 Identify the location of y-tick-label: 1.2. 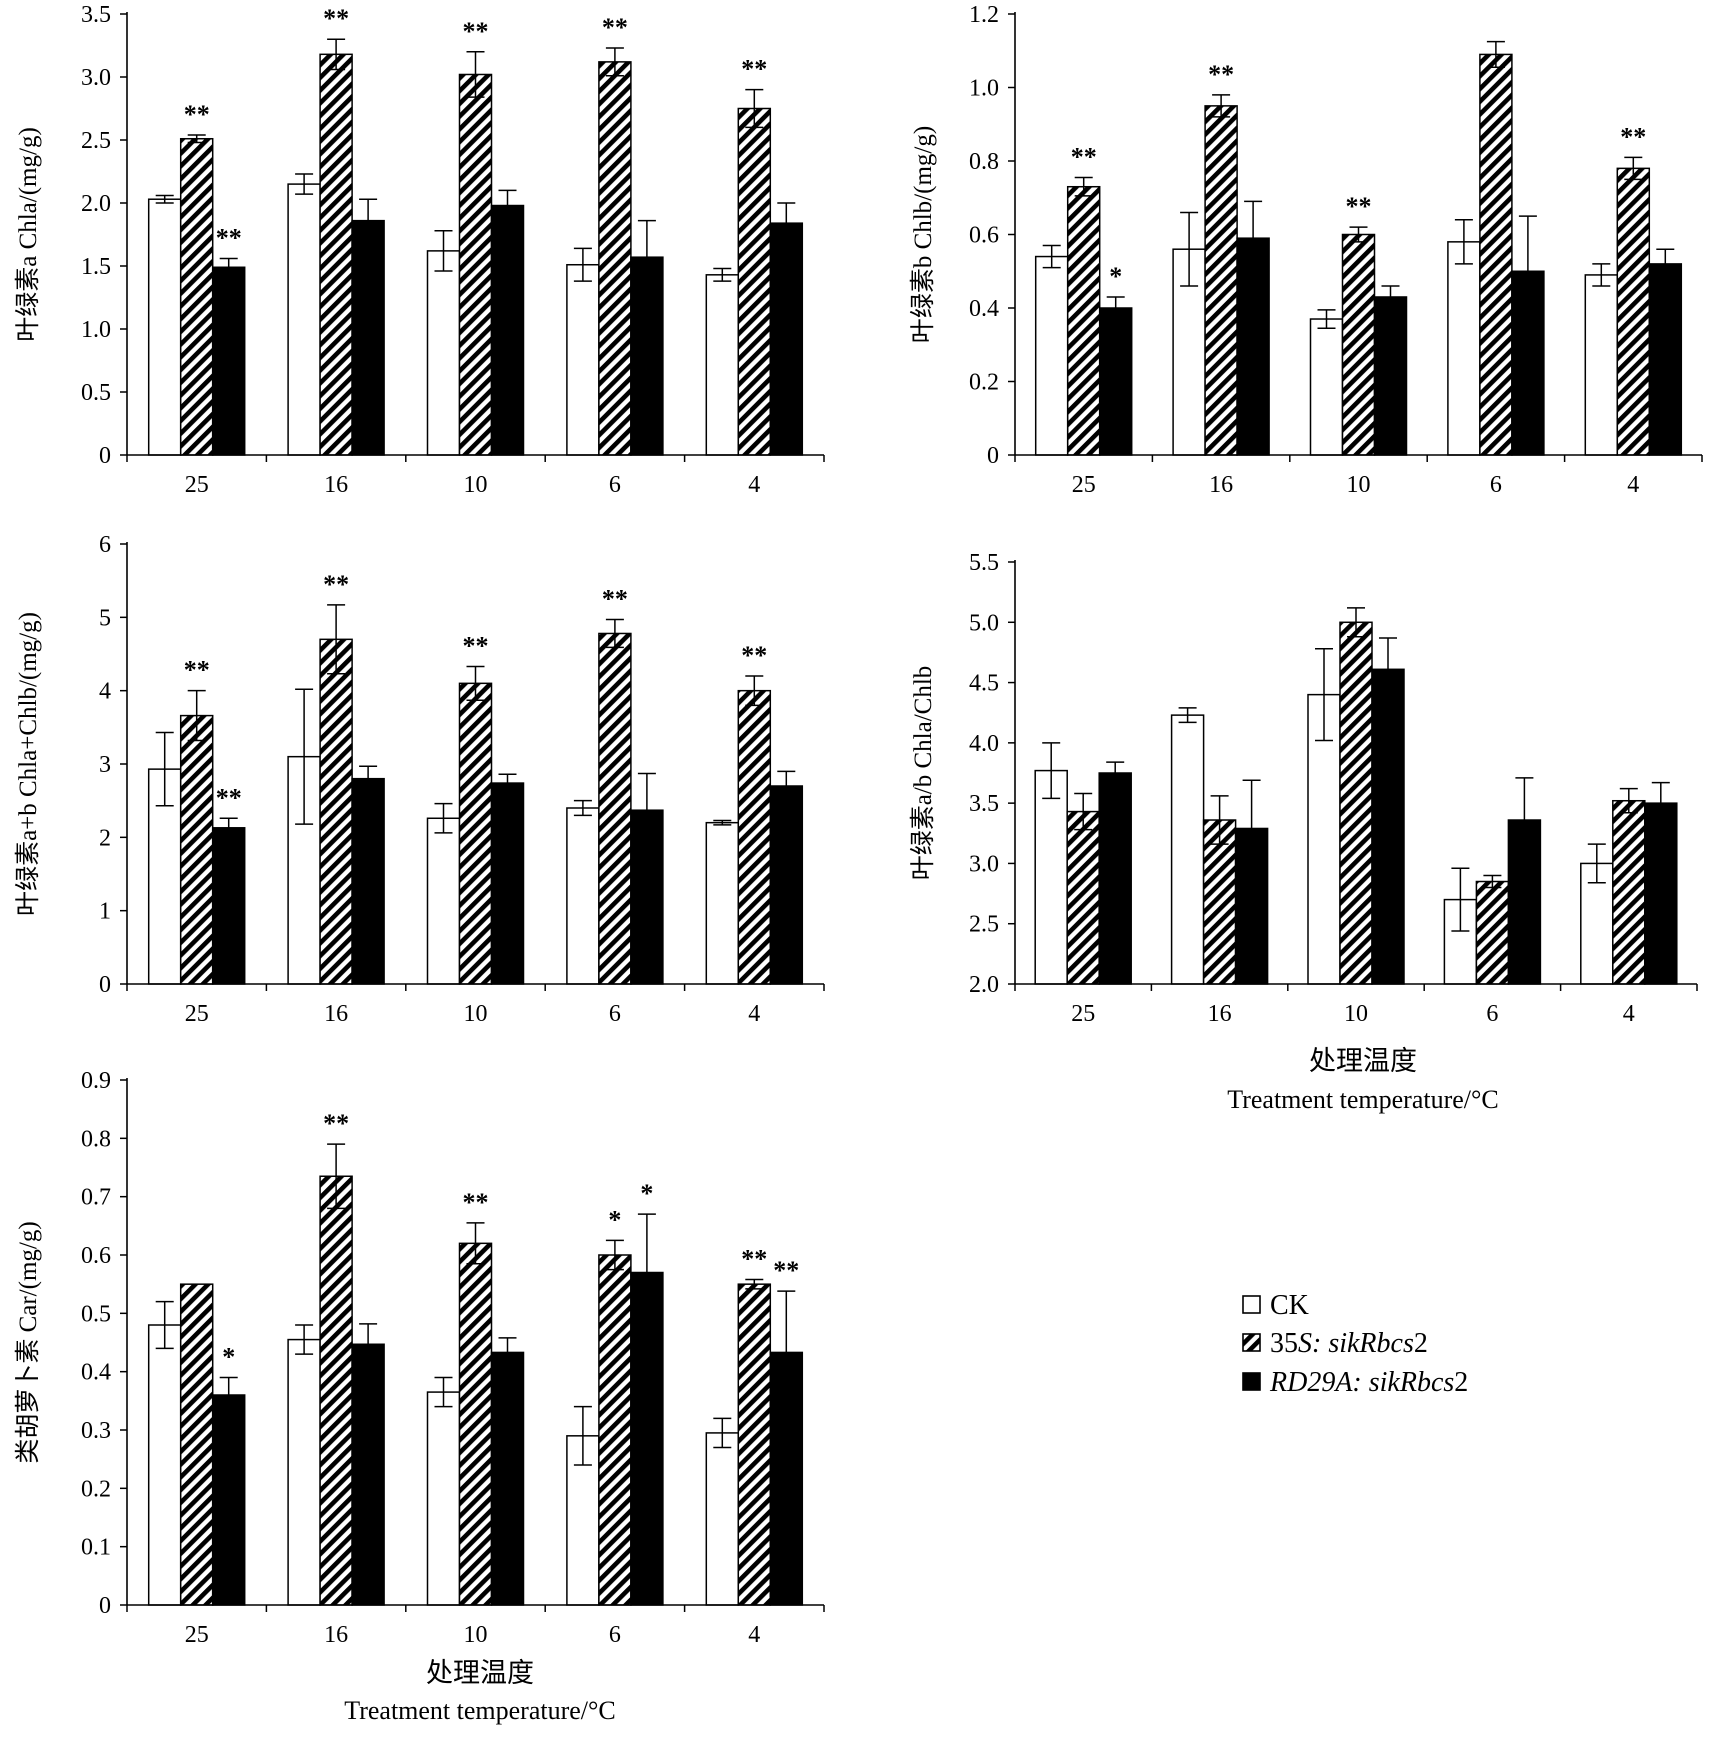
(984, 15).